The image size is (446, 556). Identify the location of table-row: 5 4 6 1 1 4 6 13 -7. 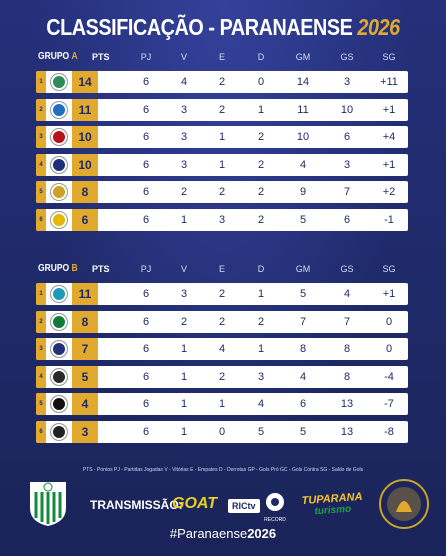
(222, 404).